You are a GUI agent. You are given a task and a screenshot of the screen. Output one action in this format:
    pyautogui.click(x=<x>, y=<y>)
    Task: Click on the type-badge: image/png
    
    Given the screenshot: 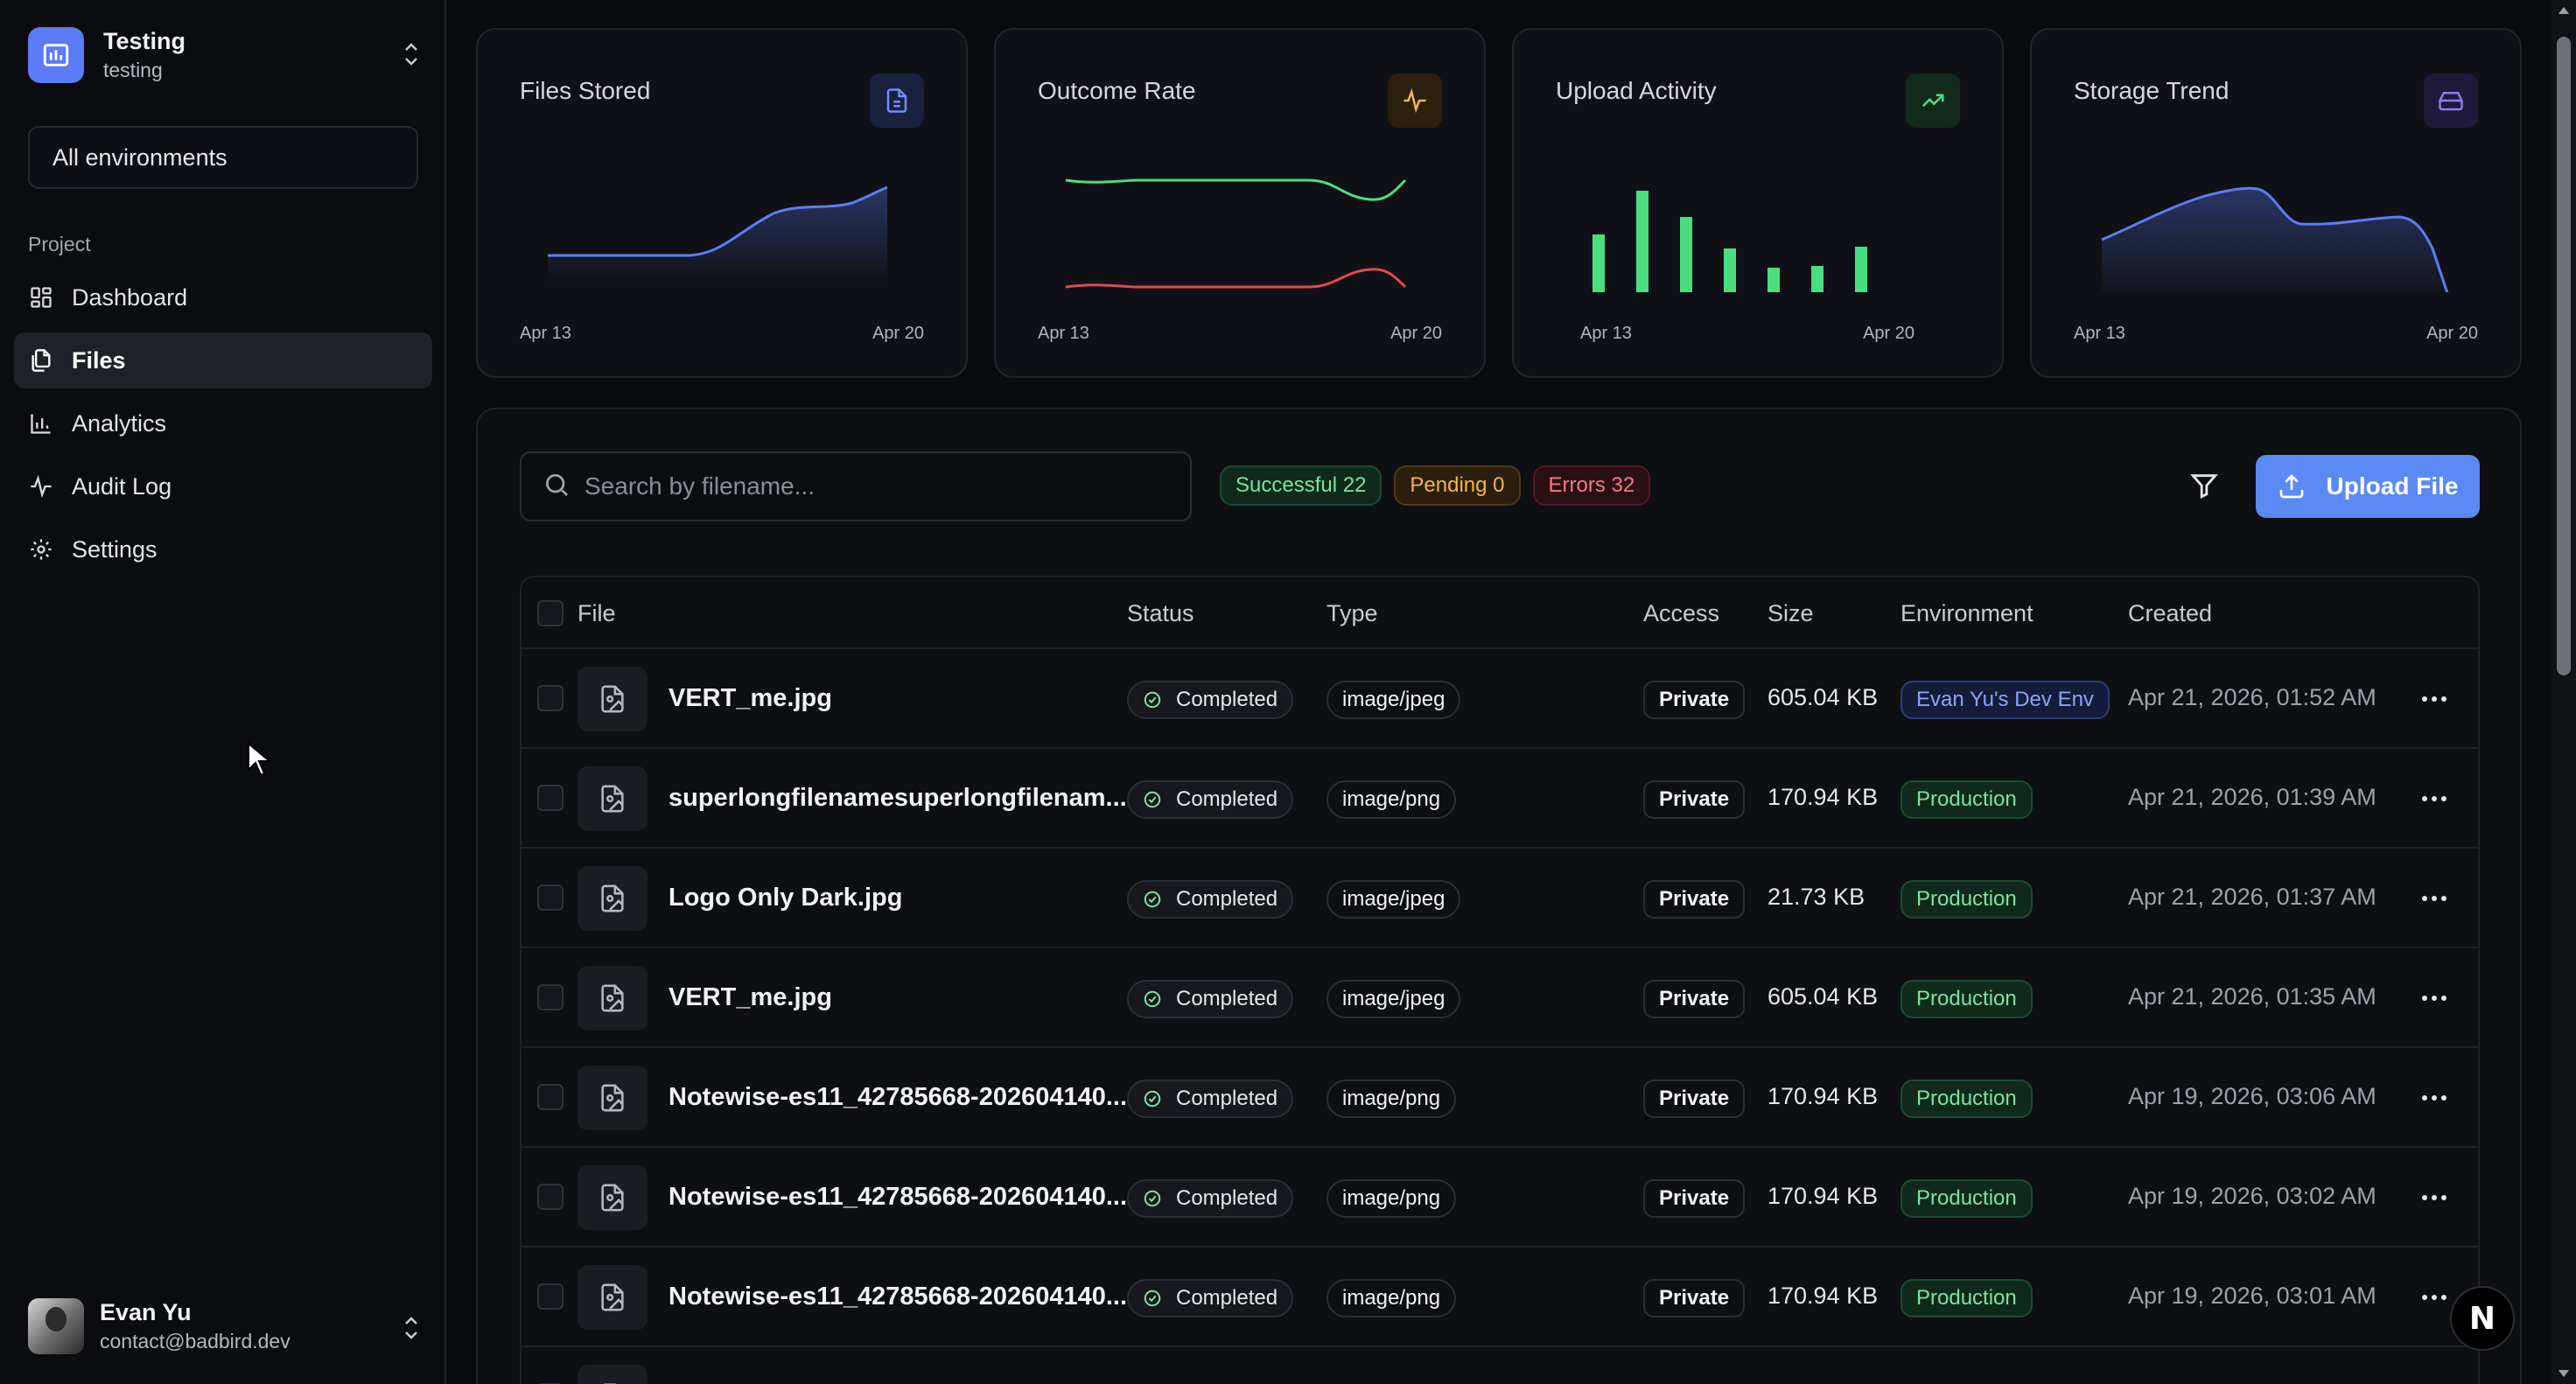 What is the action you would take?
    pyautogui.click(x=1391, y=1099)
    